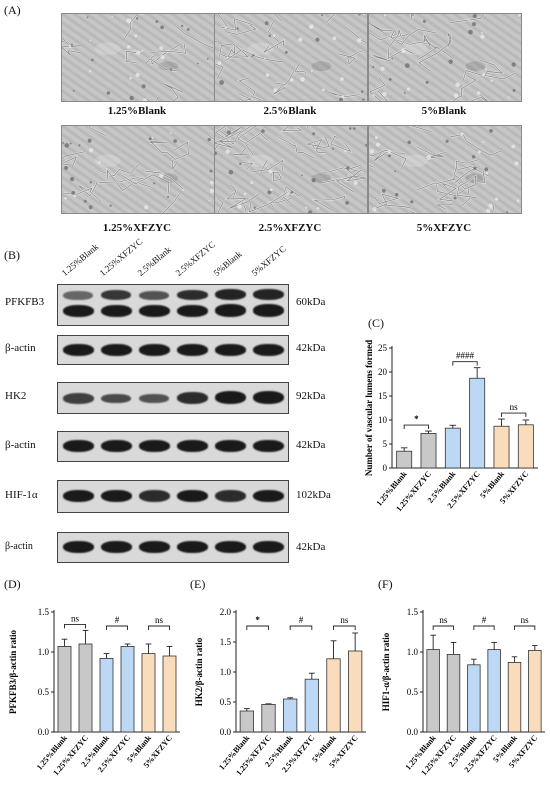 Image resolution: width=550 pixels, height=791 pixels. Describe the element at coordinates (154, 261) in the screenshot. I see `lane-label: 2.5%Blank` at that location.